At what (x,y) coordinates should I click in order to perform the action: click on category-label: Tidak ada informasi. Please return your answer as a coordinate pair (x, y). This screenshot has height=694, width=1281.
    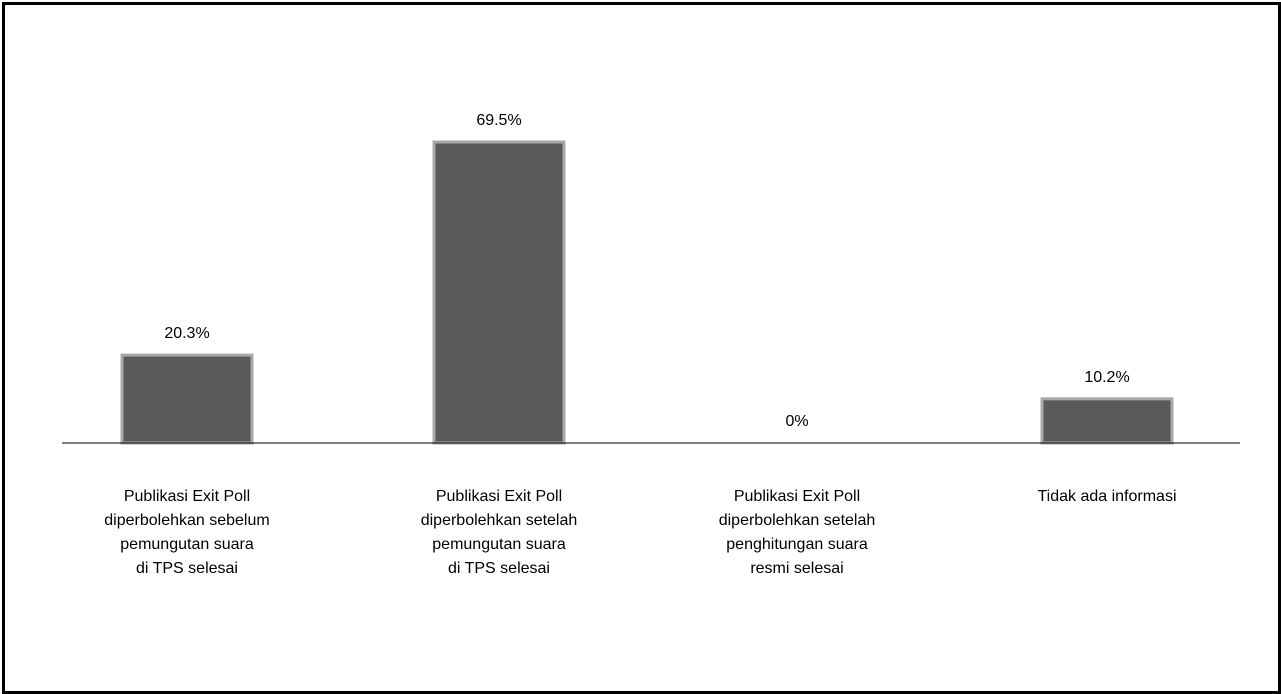
    Looking at the image, I should click on (1107, 496).